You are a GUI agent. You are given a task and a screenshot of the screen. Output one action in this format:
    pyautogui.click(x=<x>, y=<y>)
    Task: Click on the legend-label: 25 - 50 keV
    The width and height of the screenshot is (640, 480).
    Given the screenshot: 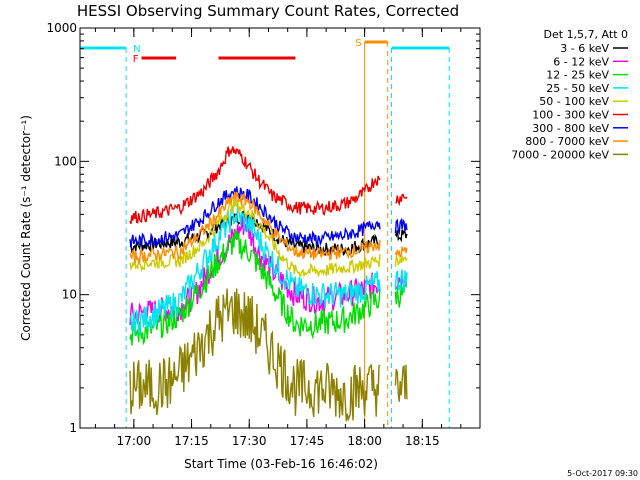 What is the action you would take?
    pyautogui.click(x=577, y=88)
    